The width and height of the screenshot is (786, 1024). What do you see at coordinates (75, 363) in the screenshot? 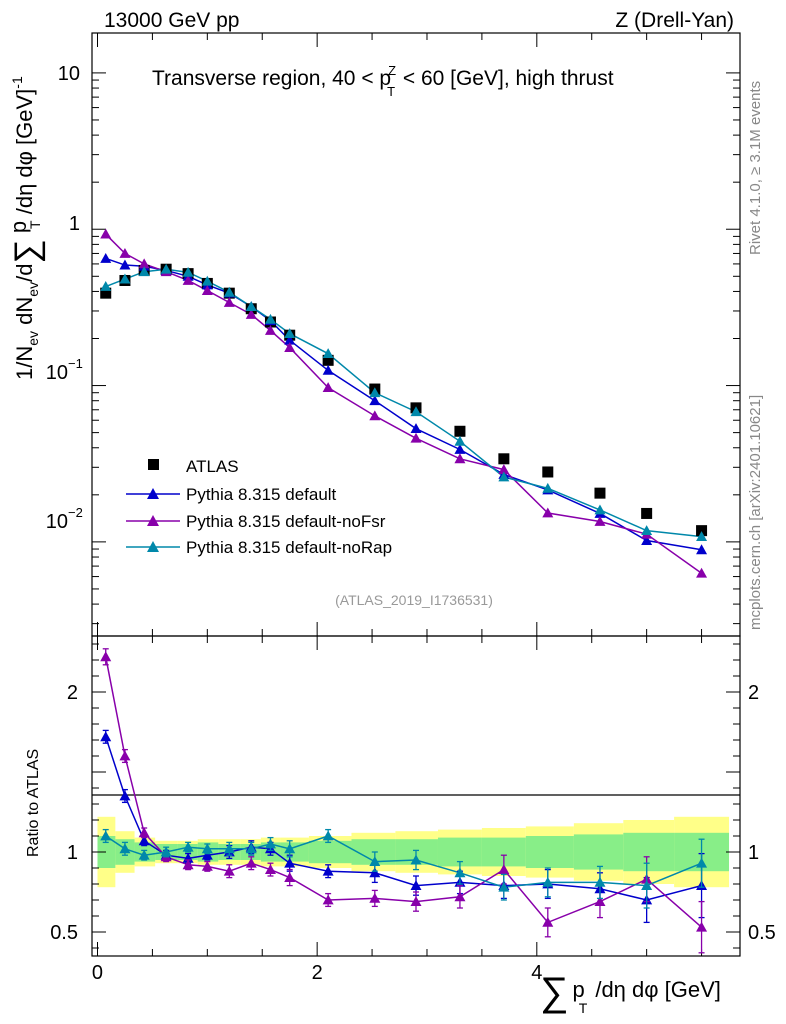
I see `y-tick-exp-0-1: −1` at bounding box center [75, 363].